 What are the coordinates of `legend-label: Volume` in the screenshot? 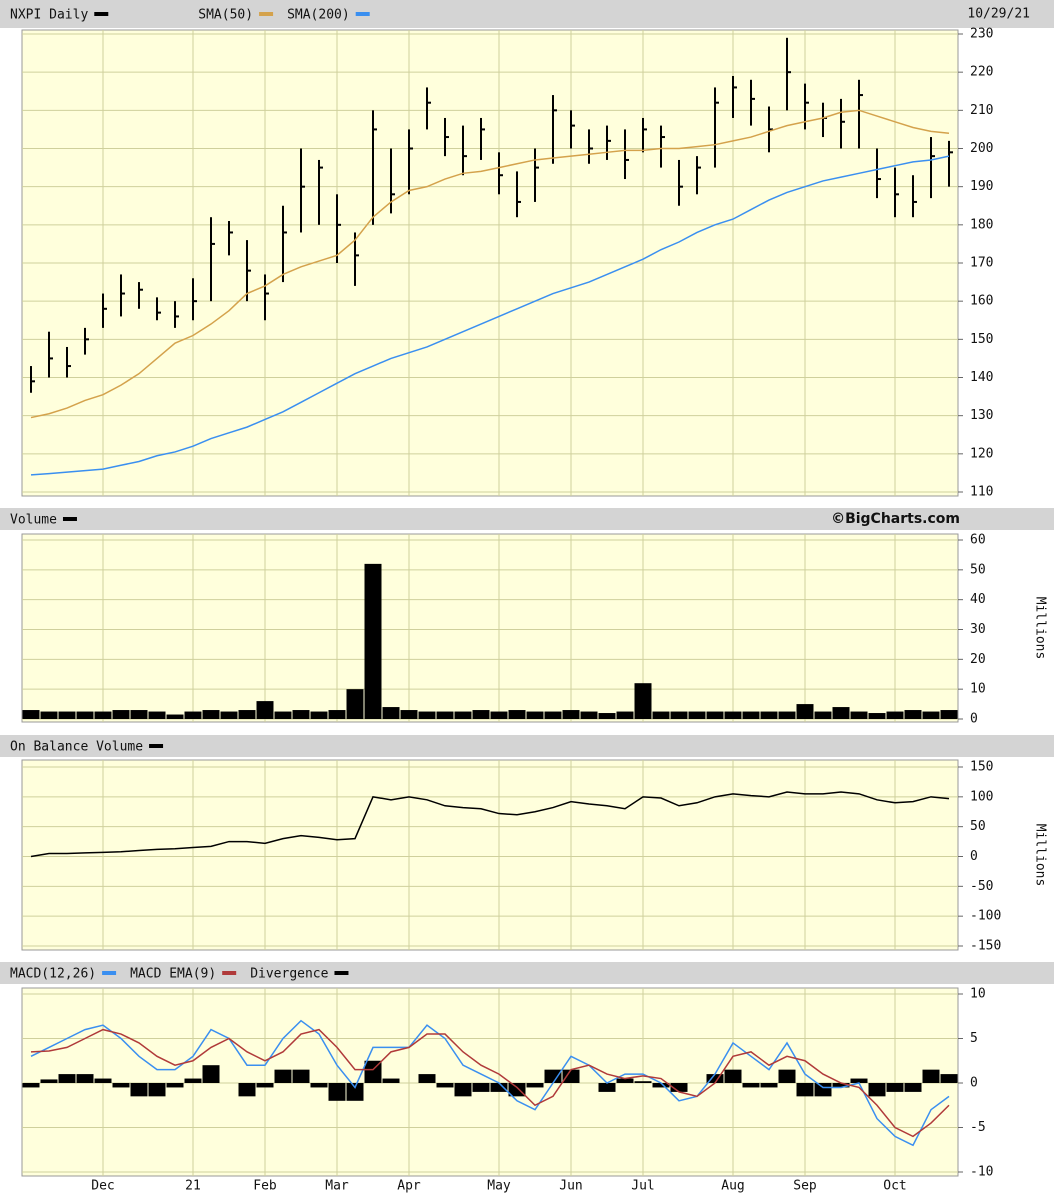 It's located at (33, 520).